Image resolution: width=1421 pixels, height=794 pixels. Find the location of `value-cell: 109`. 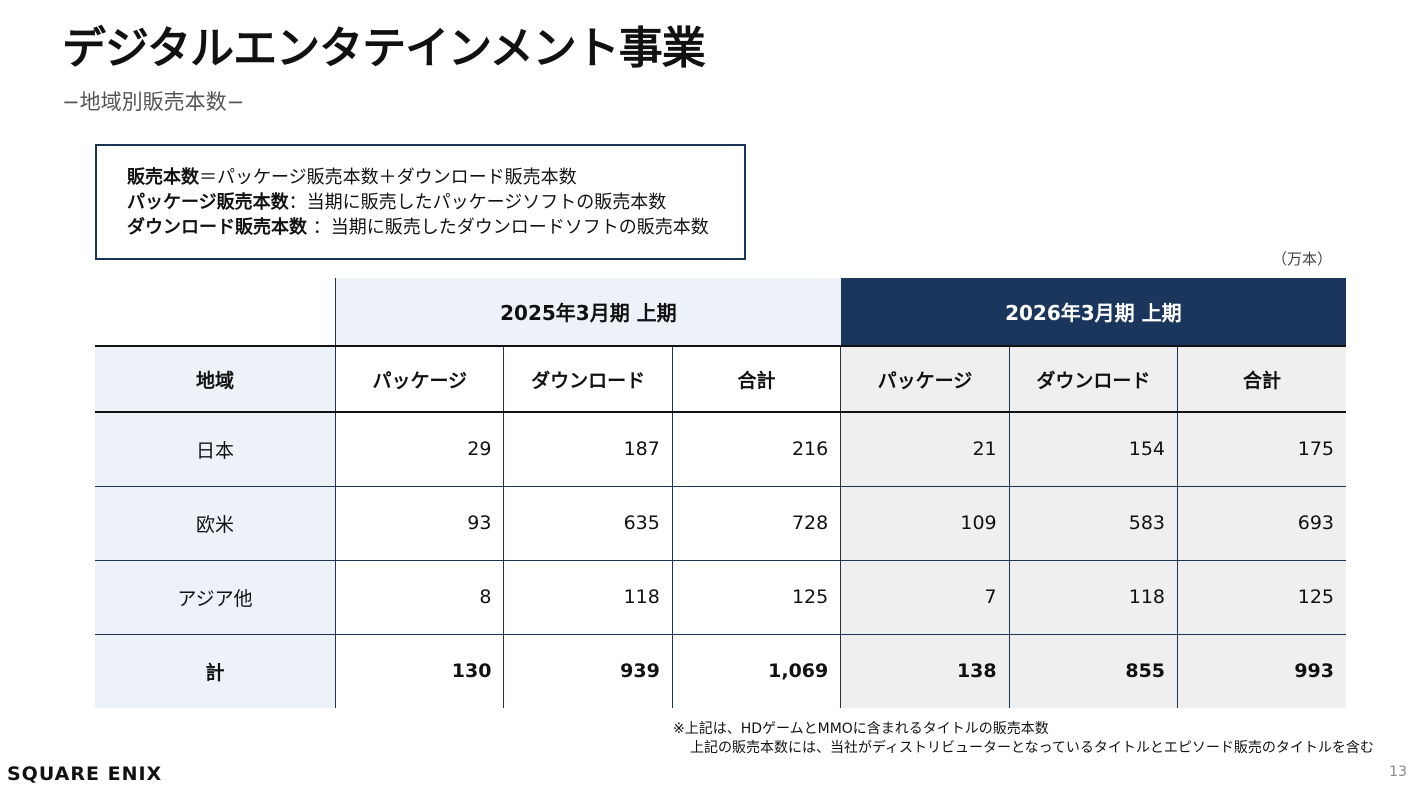

value-cell: 109 is located at coordinates (925, 523).